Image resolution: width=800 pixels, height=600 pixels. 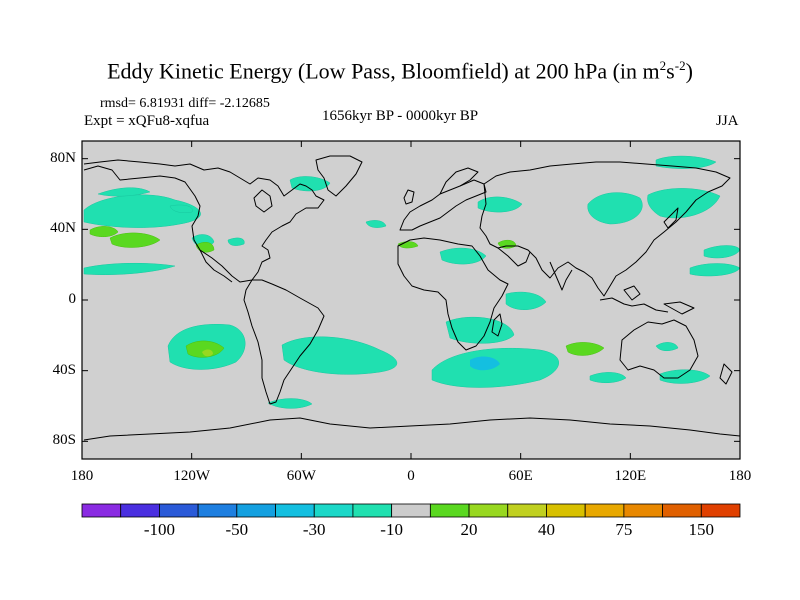 What do you see at coordinates (314, 529) in the screenshot?
I see `colorbar-label: -30` at bounding box center [314, 529].